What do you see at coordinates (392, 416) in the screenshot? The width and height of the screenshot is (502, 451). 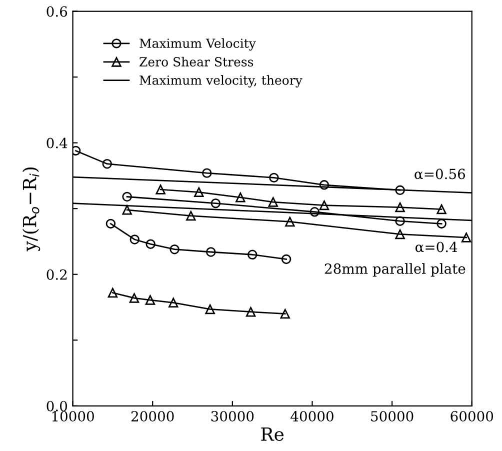 I see `x-tick-label: 50000` at bounding box center [392, 416].